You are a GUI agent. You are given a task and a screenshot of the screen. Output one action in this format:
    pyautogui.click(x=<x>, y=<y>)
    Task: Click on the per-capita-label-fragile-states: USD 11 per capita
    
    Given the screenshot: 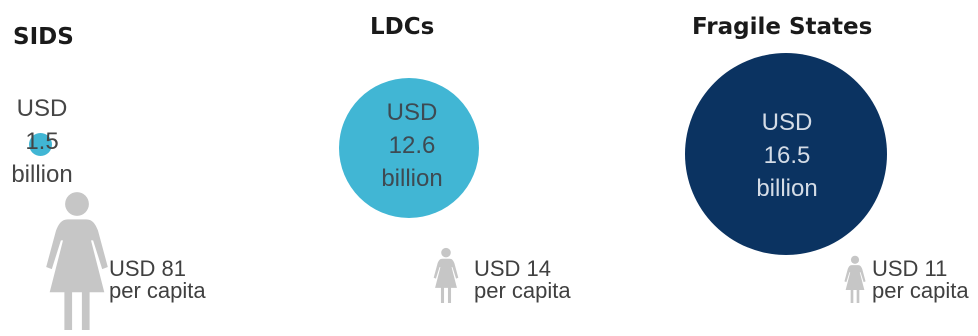 What is the action you would take?
    pyautogui.click(x=920, y=280)
    